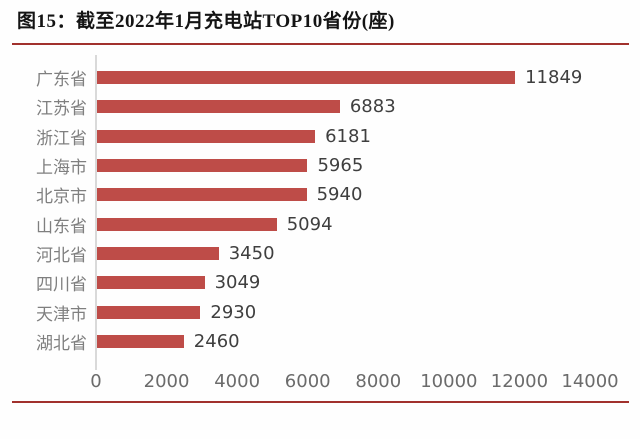 The image size is (640, 439). I want to click on bar-row: 四川省 3049, so click(320, 282).